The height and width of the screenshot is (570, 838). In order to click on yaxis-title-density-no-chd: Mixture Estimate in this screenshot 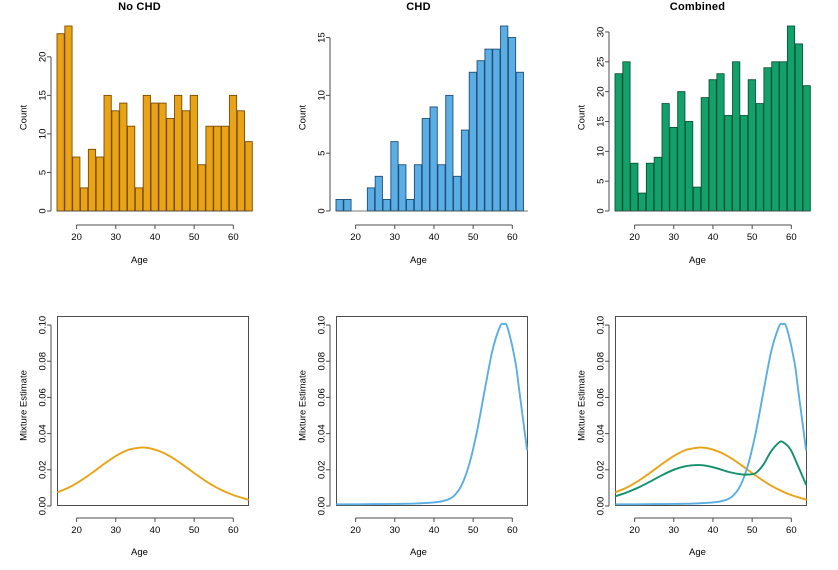, I will do `click(24, 405)`.